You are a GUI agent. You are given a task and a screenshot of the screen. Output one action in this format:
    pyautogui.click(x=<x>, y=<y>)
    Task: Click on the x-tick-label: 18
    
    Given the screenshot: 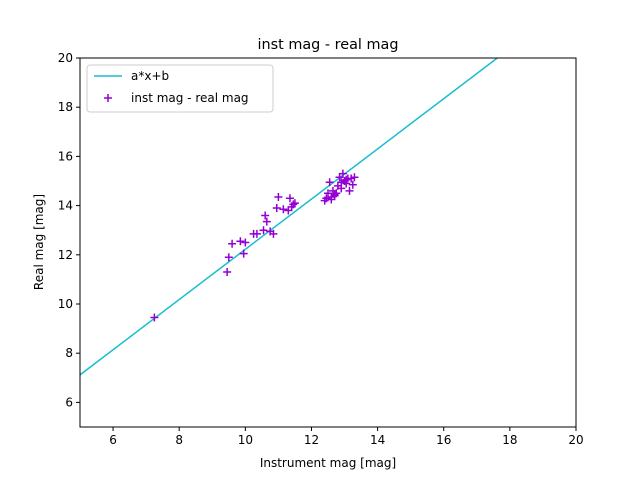 What is the action you would take?
    pyautogui.click(x=509, y=440)
    